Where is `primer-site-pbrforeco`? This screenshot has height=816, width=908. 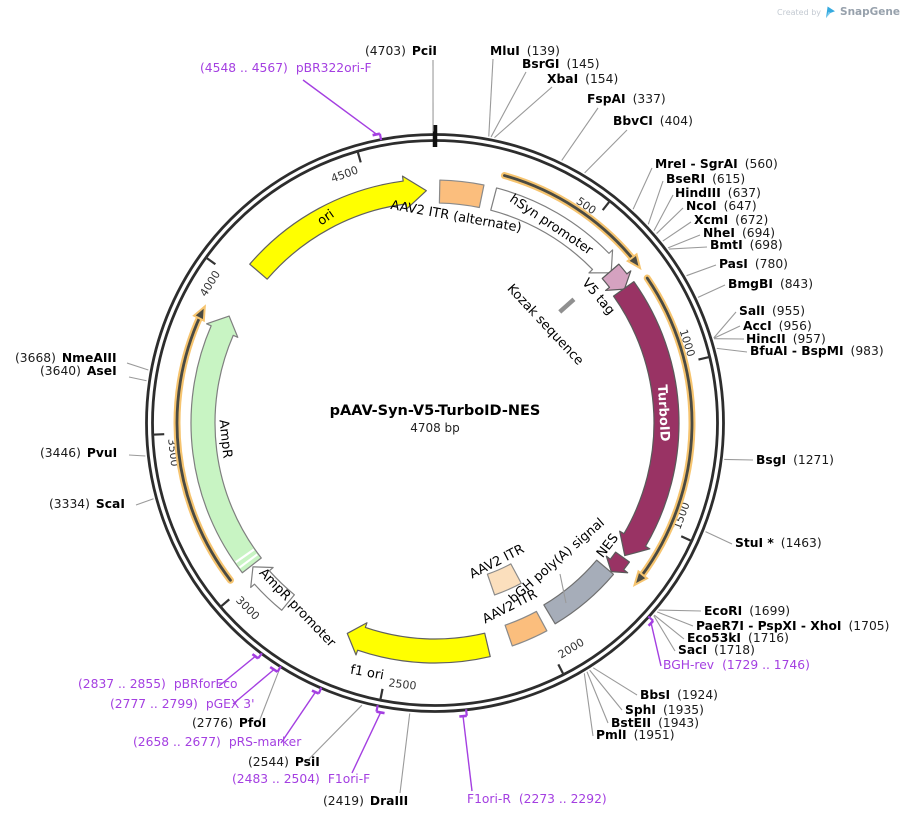 primer-site-pbrforeco is located at coordinates (255, 656).